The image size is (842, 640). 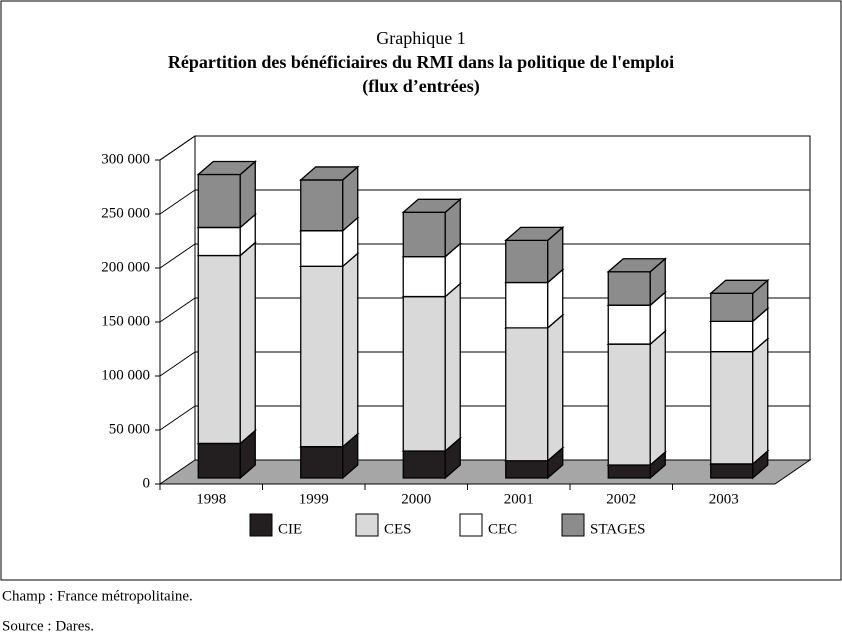 What do you see at coordinates (724, 499) in the screenshot?
I see `x-tick-label: 2003` at bounding box center [724, 499].